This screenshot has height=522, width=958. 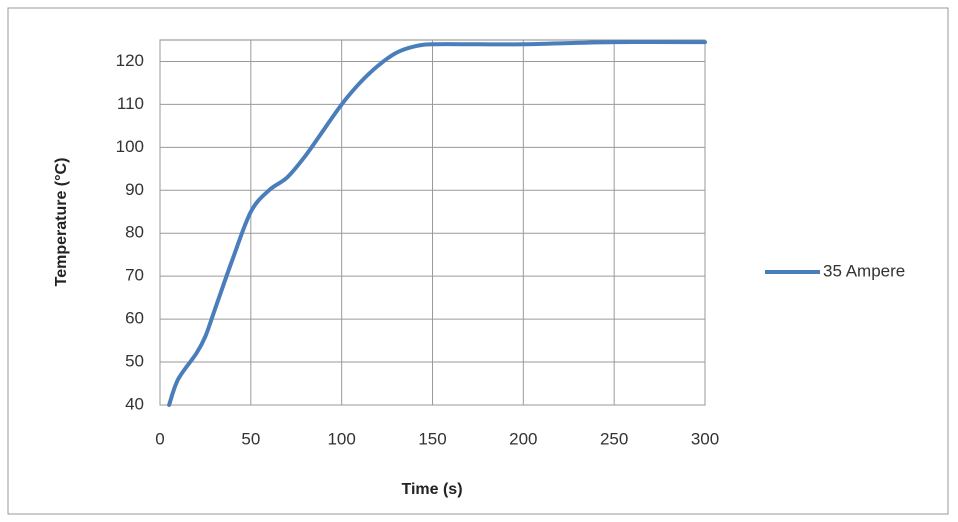 What do you see at coordinates (61, 222) in the screenshot?
I see `y-axis-title: Temperature (°C)` at bounding box center [61, 222].